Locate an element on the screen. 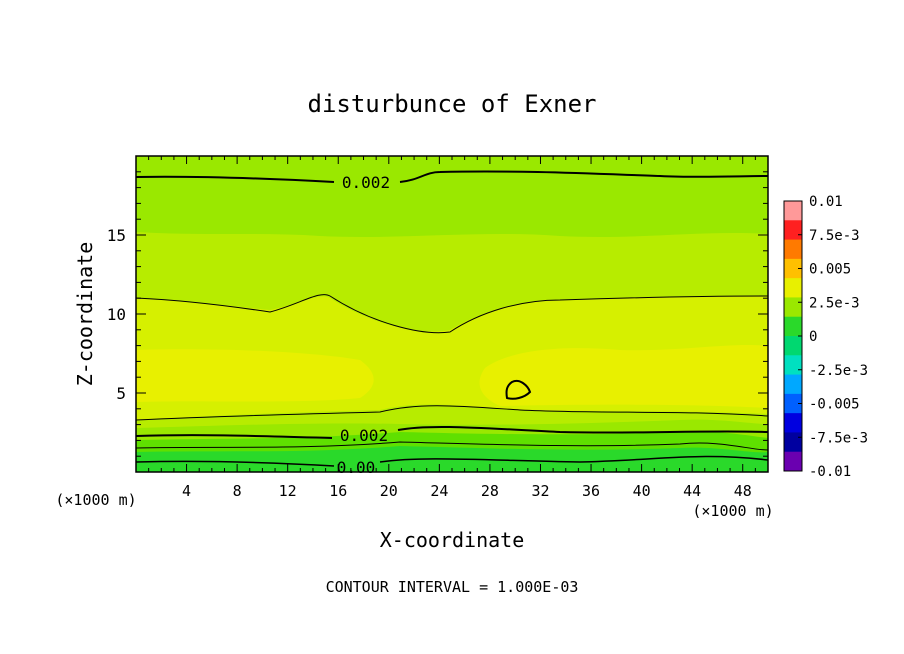  chart-title: disturbunce of Exner is located at coordinates (452, 104).